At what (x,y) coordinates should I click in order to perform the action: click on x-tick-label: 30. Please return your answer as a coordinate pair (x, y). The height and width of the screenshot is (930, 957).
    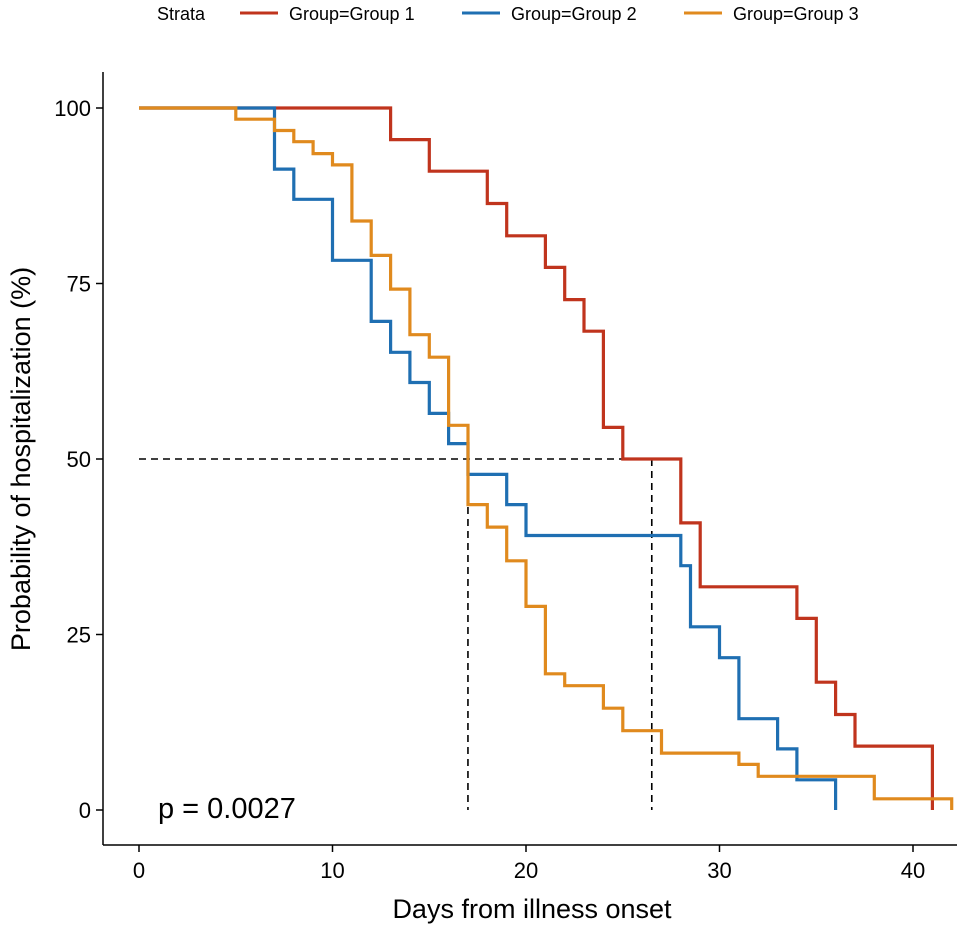
    Looking at the image, I should click on (719, 870).